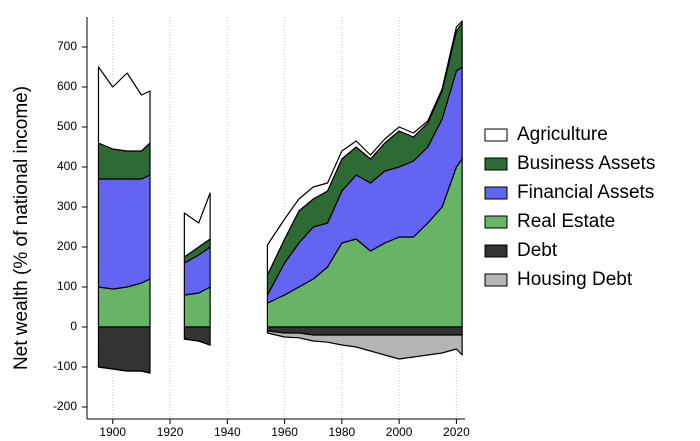  I want to click on area, so click(280, 352).